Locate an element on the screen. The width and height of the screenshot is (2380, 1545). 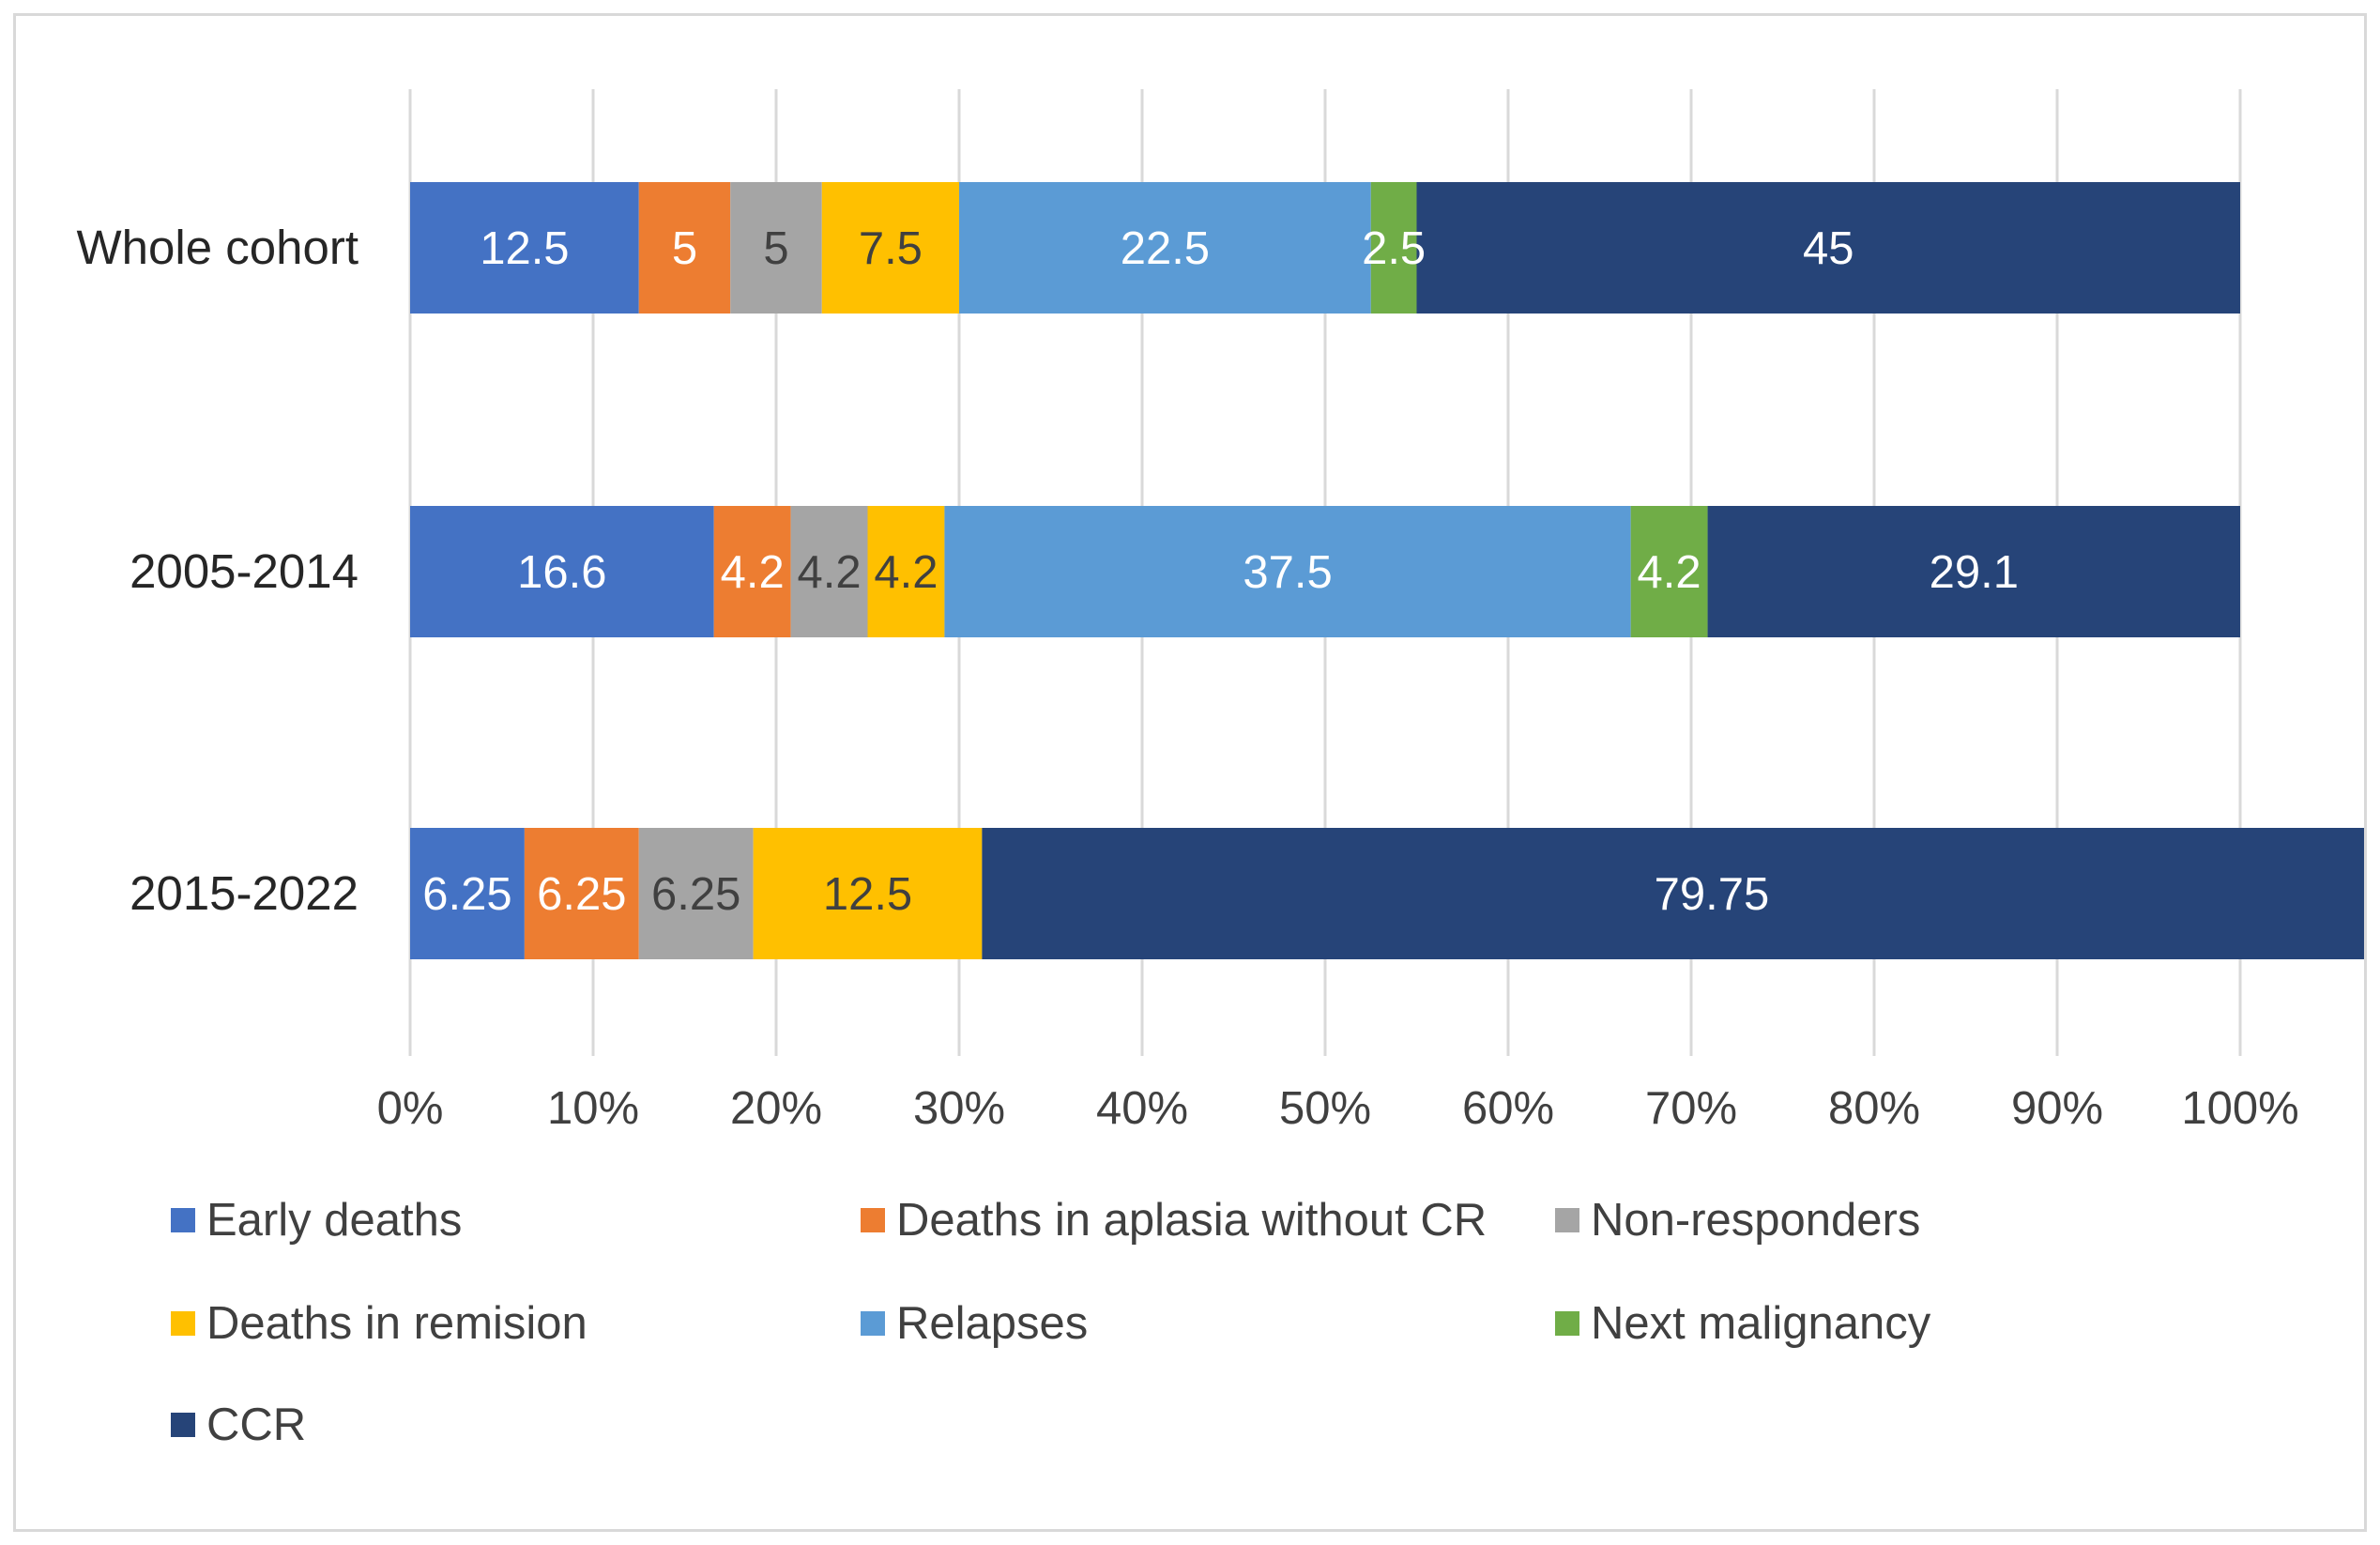
x-tick-label: 60% is located at coordinates (1508, 1108).